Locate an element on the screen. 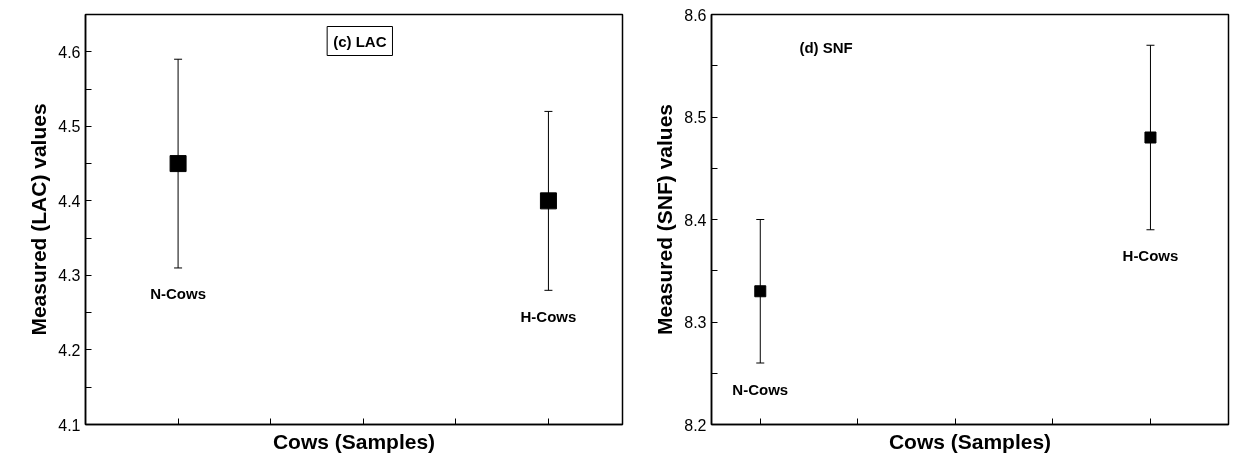 This screenshot has width=1234, height=455. y-tick-label: 4.6 is located at coordinates (69, 52).